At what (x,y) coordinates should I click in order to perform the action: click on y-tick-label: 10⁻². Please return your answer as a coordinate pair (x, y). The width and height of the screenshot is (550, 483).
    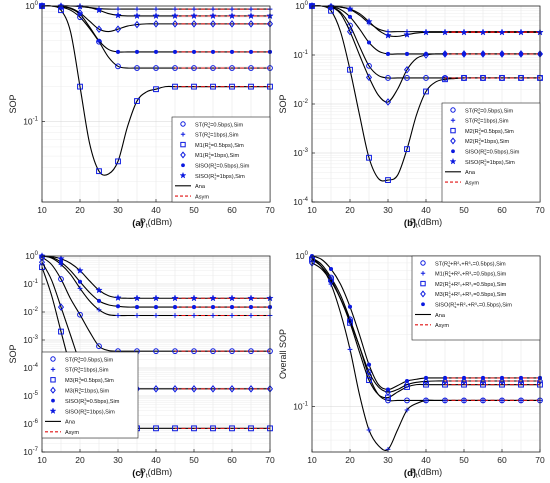
    Looking at the image, I should click on (30, 312).